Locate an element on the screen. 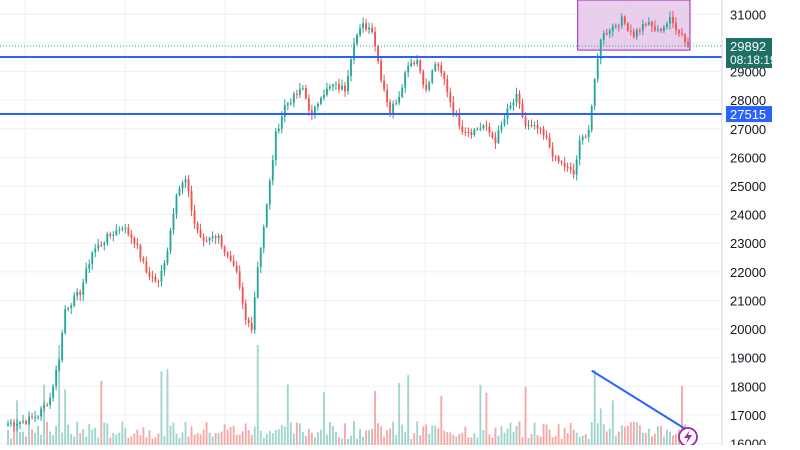 This screenshot has width=800, height=450. range-box is located at coordinates (634, 25).